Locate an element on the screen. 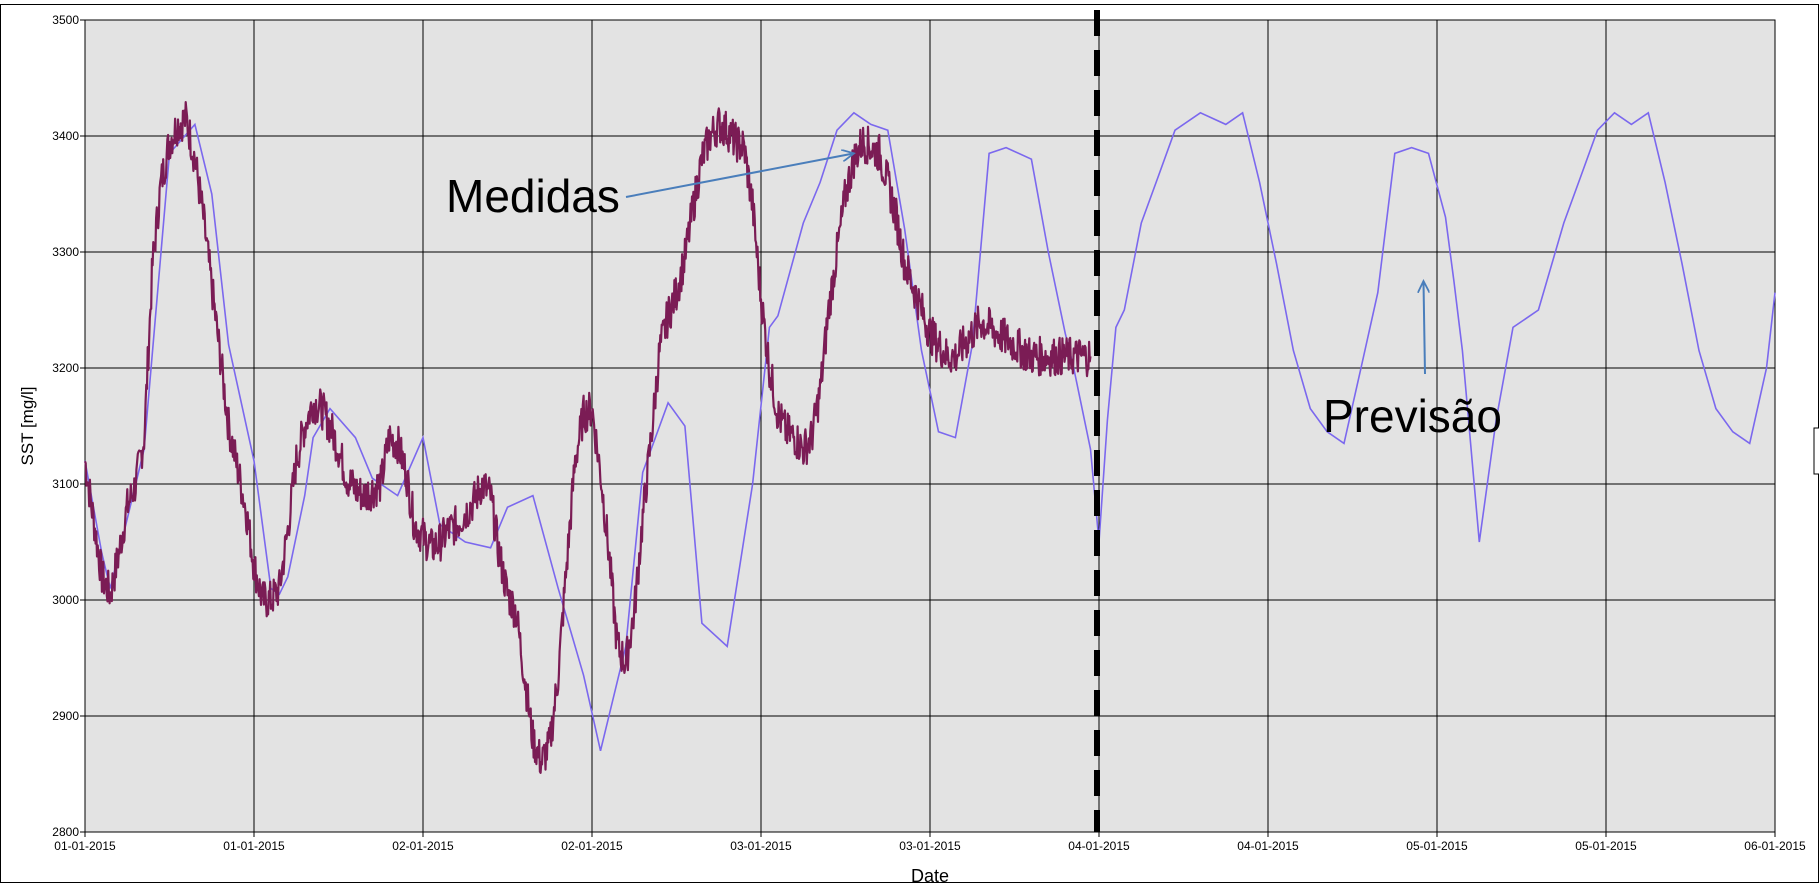 The height and width of the screenshot is (889, 1819). y-tick-label: 3300 is located at coordinates (65, 252).